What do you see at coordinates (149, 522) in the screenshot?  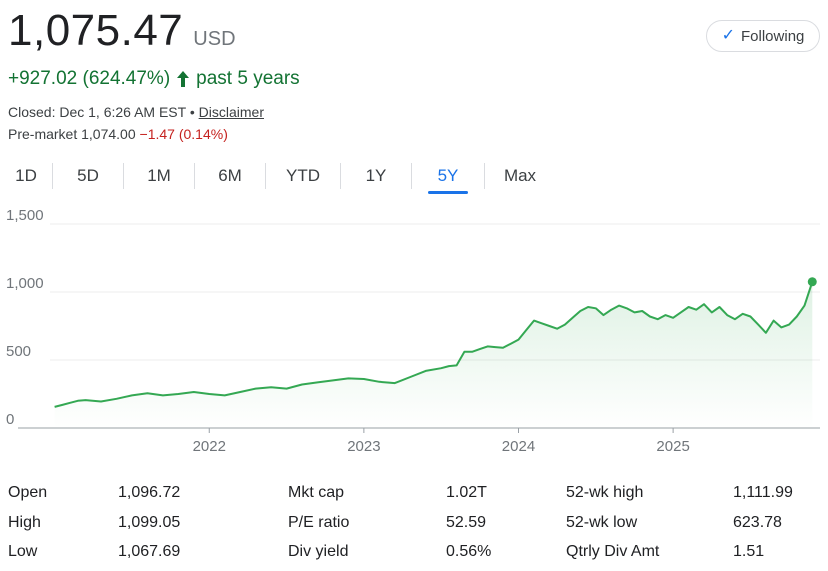 I see `stat-value: 1,099.05` at bounding box center [149, 522].